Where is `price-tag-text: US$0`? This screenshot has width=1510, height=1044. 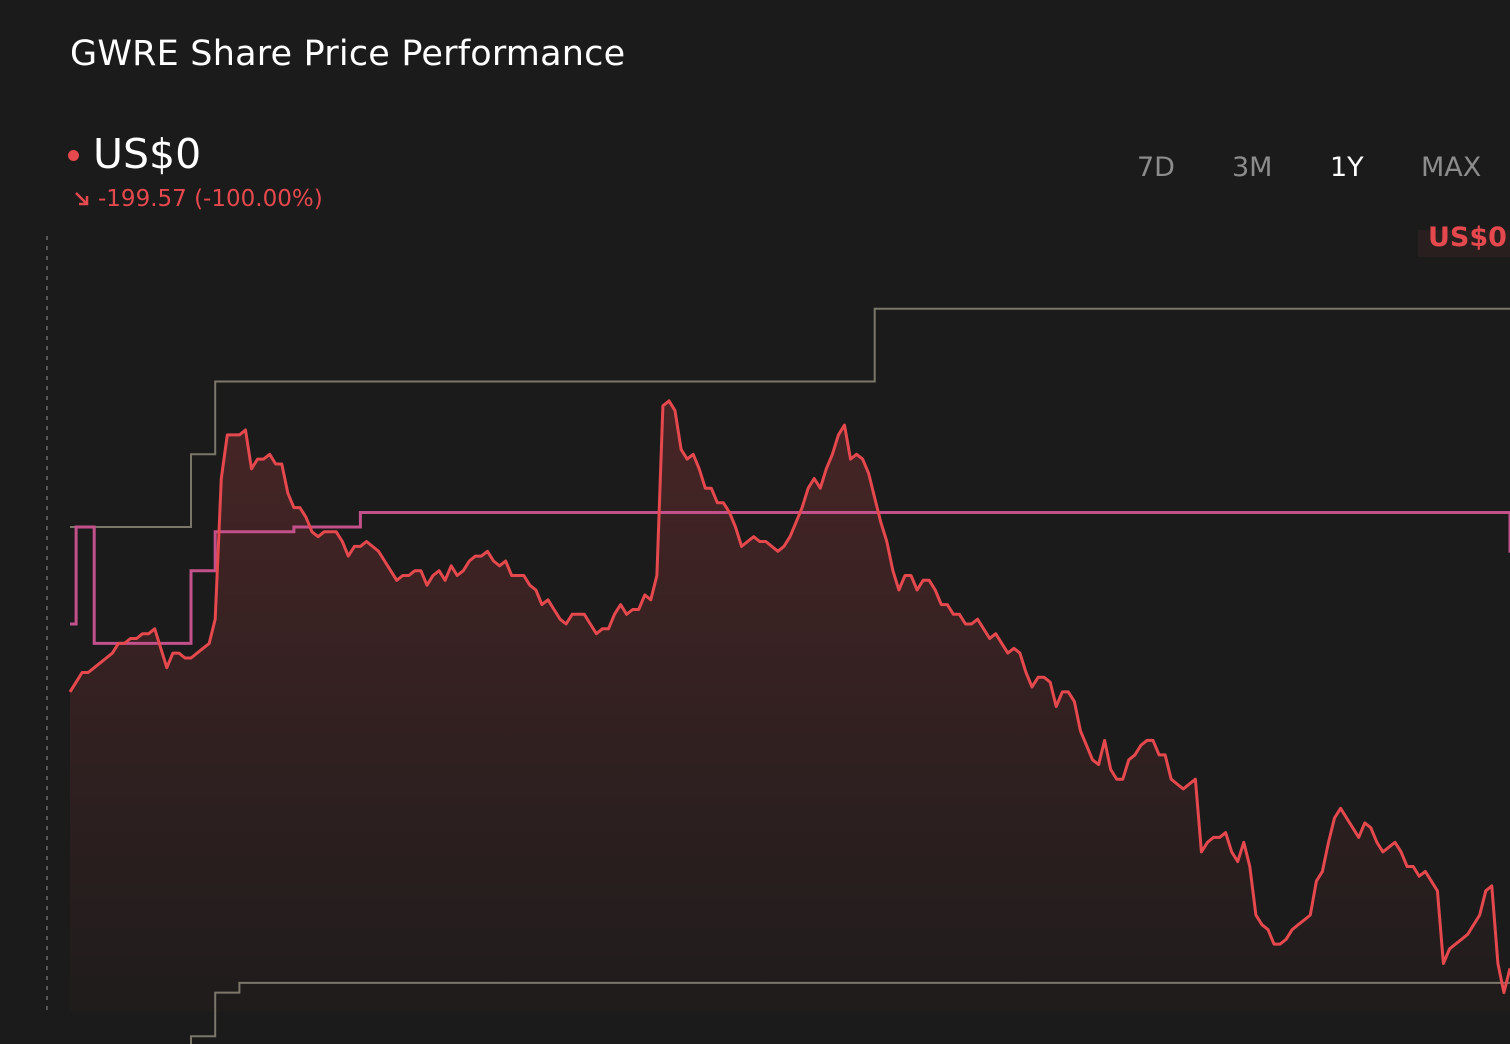 price-tag-text: US$0 is located at coordinates (1467, 237).